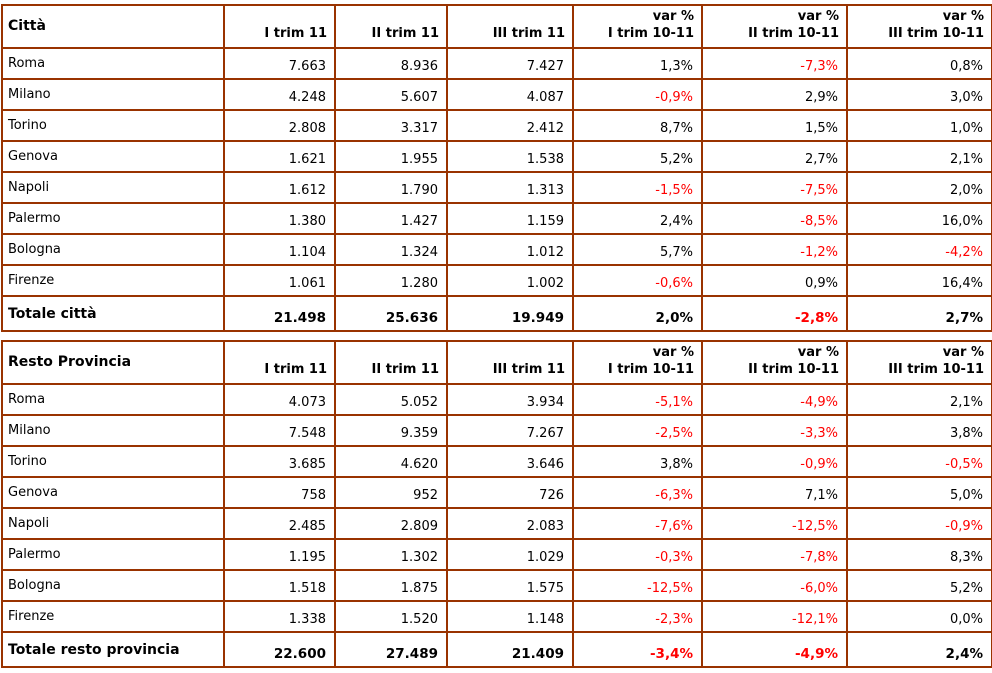 This screenshot has width=992, height=673. I want to click on cell: 1.875, so click(391, 585).